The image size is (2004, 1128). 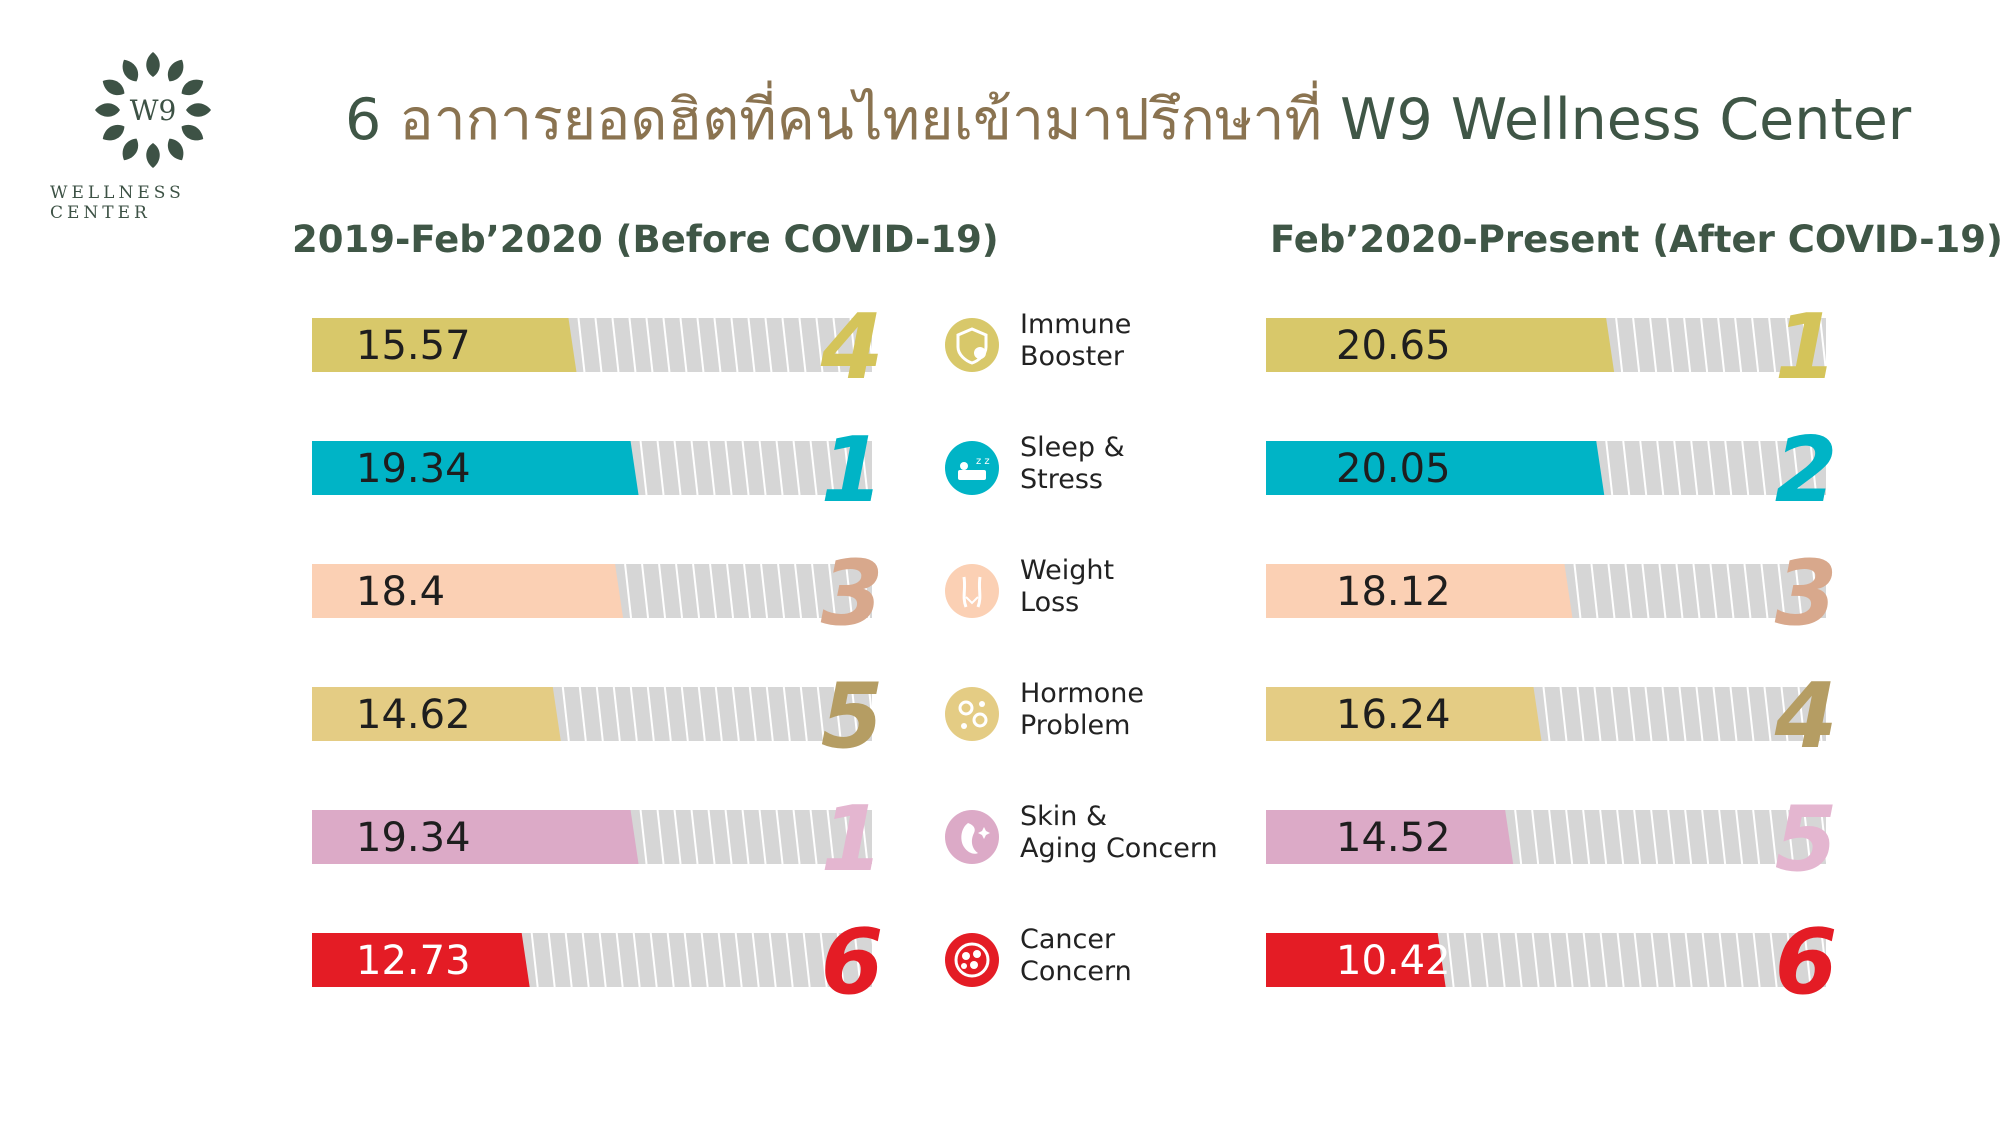 What do you see at coordinates (372, 120) in the screenshot?
I see `title-prefix: 6` at bounding box center [372, 120].